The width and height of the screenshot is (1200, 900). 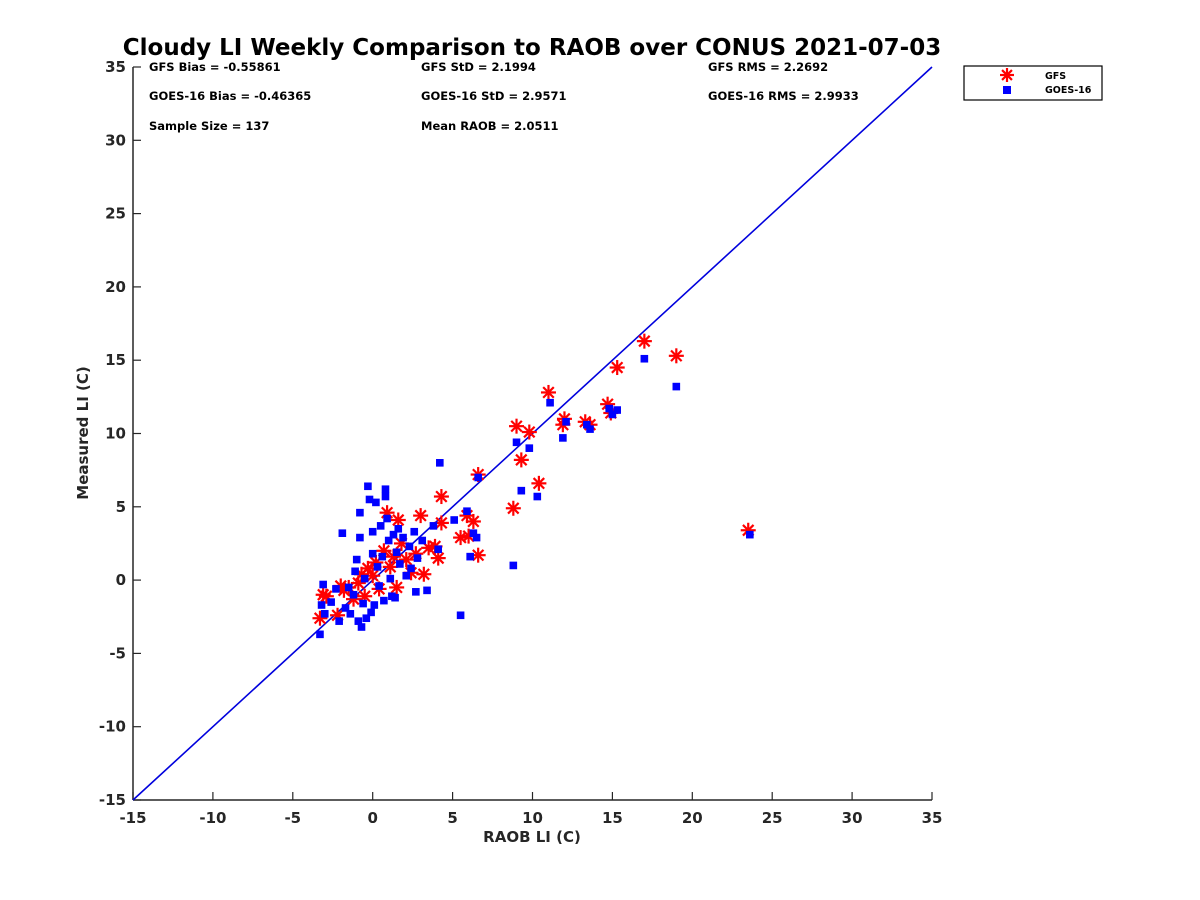 What do you see at coordinates (493, 96) in the screenshot?
I see `stat-text: GOES-16 StD = 2.9571` at bounding box center [493, 96].